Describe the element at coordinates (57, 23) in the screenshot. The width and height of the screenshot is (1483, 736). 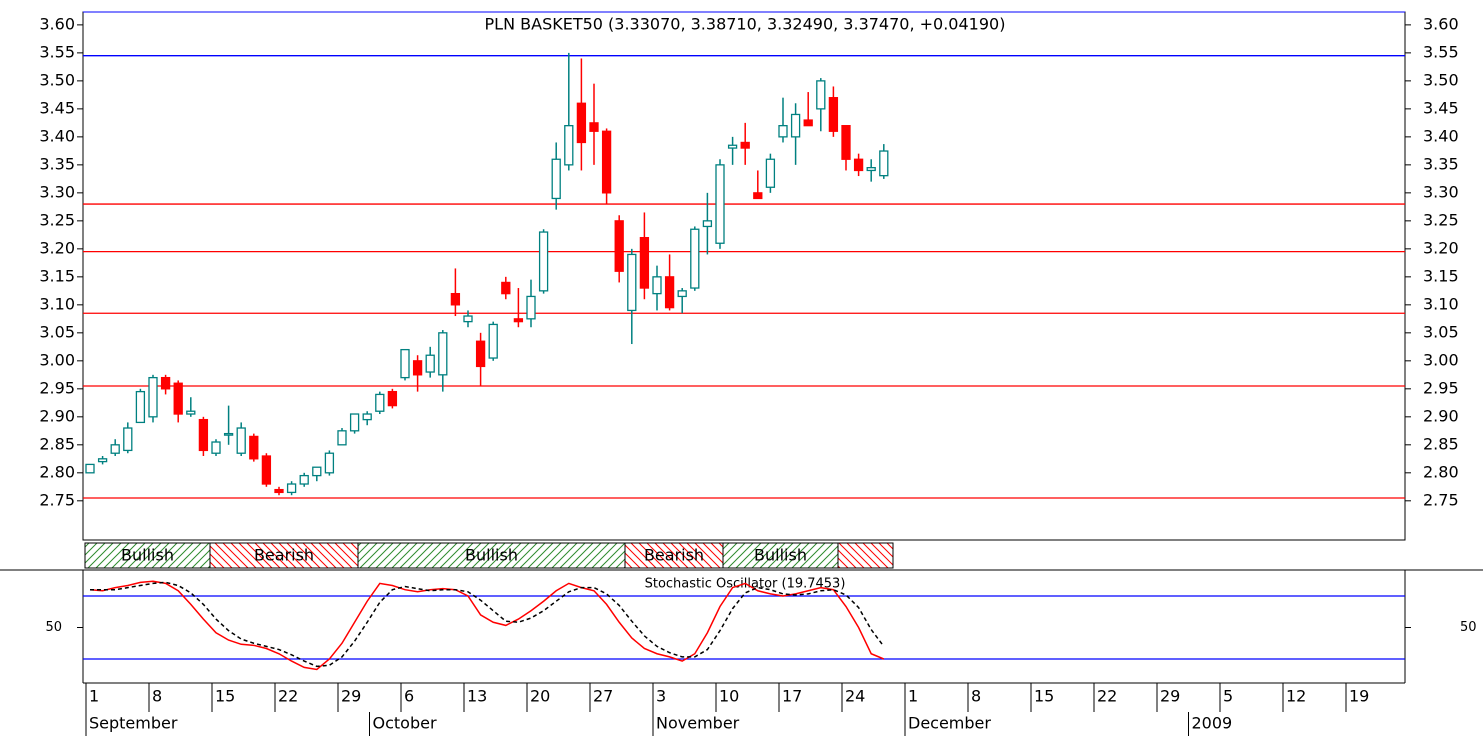
I see `y-tick-label: 3.60` at that location.